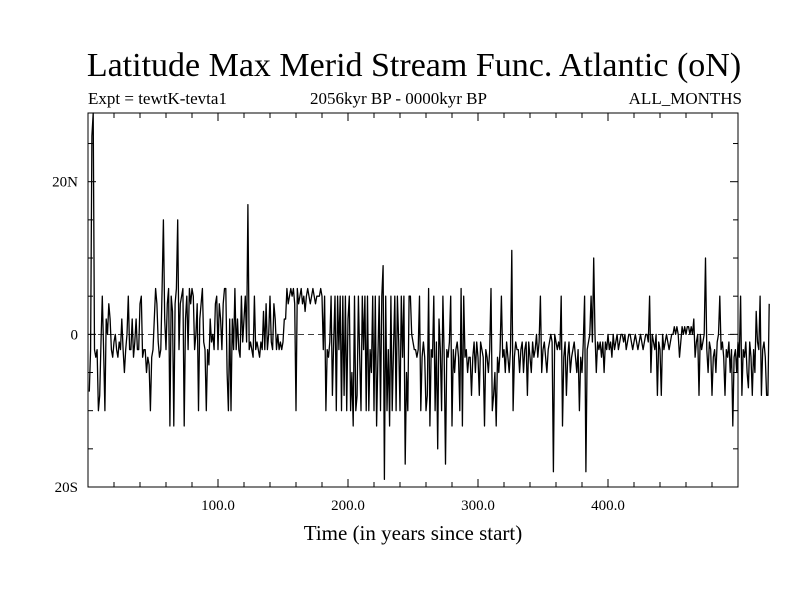  What do you see at coordinates (218, 506) in the screenshot?
I see `x-tick-label: 100.0` at bounding box center [218, 506].